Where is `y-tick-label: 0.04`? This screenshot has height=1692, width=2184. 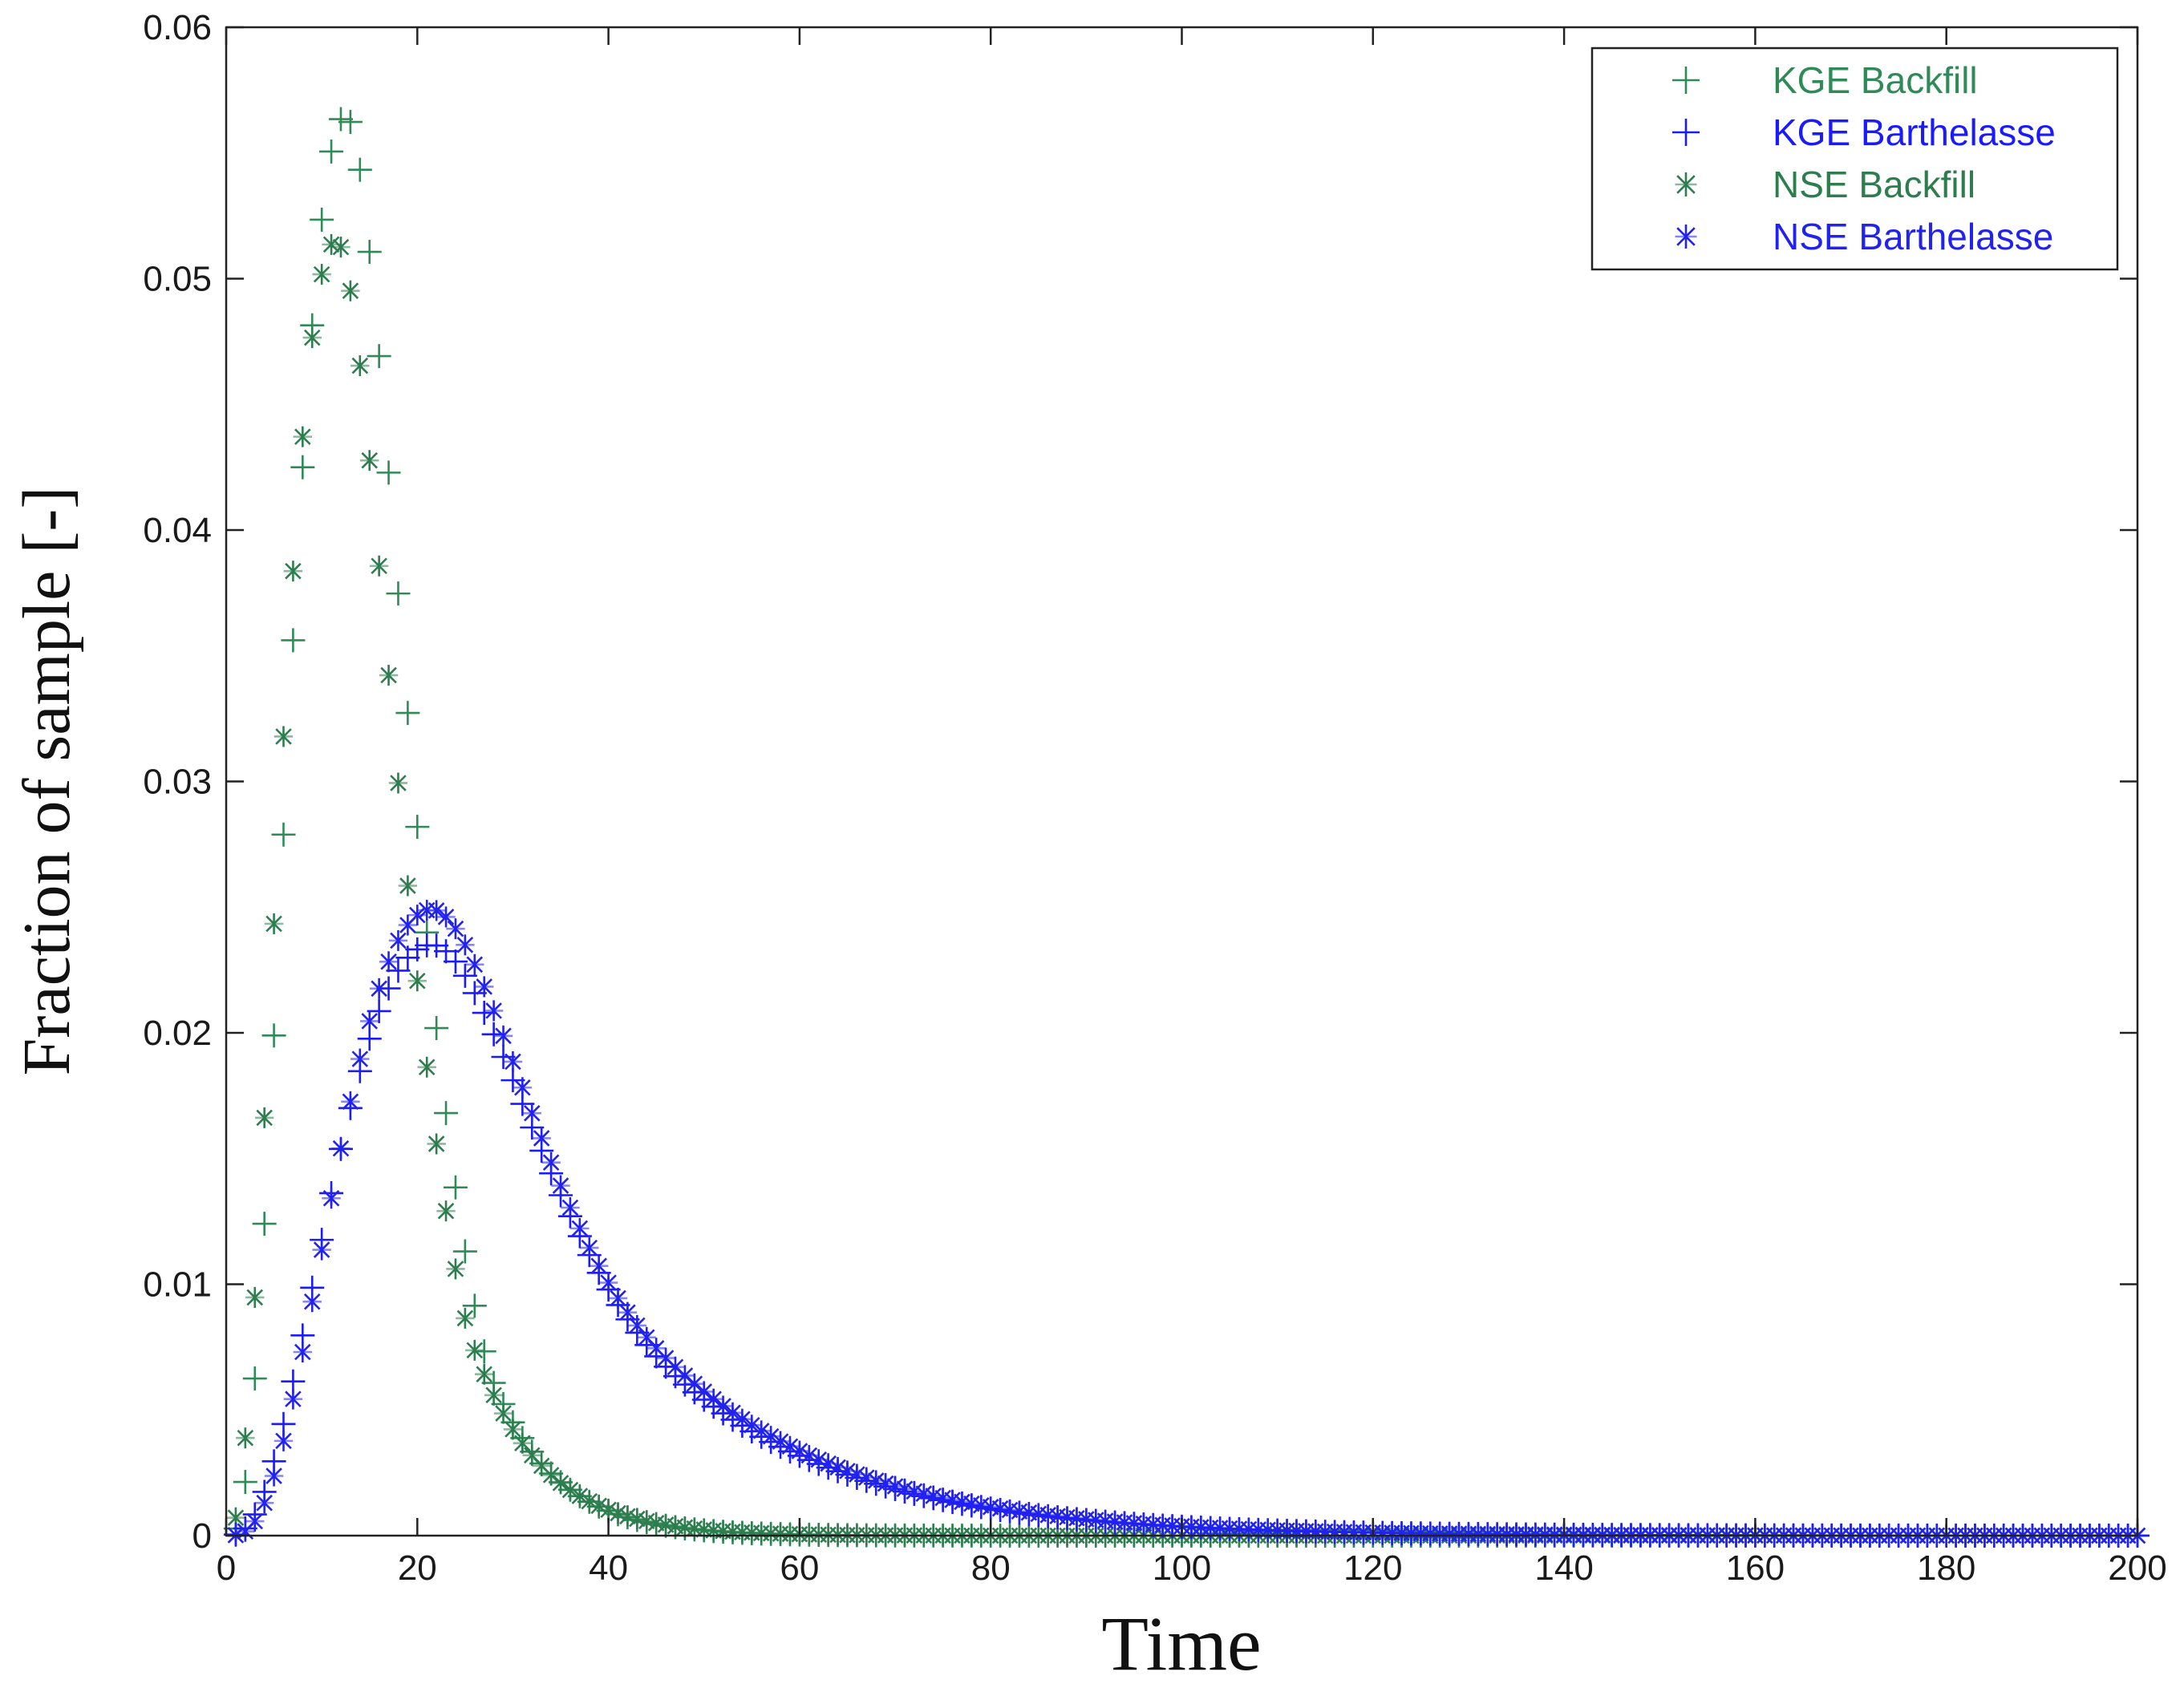
y-tick-label: 0.04 is located at coordinates (178, 530).